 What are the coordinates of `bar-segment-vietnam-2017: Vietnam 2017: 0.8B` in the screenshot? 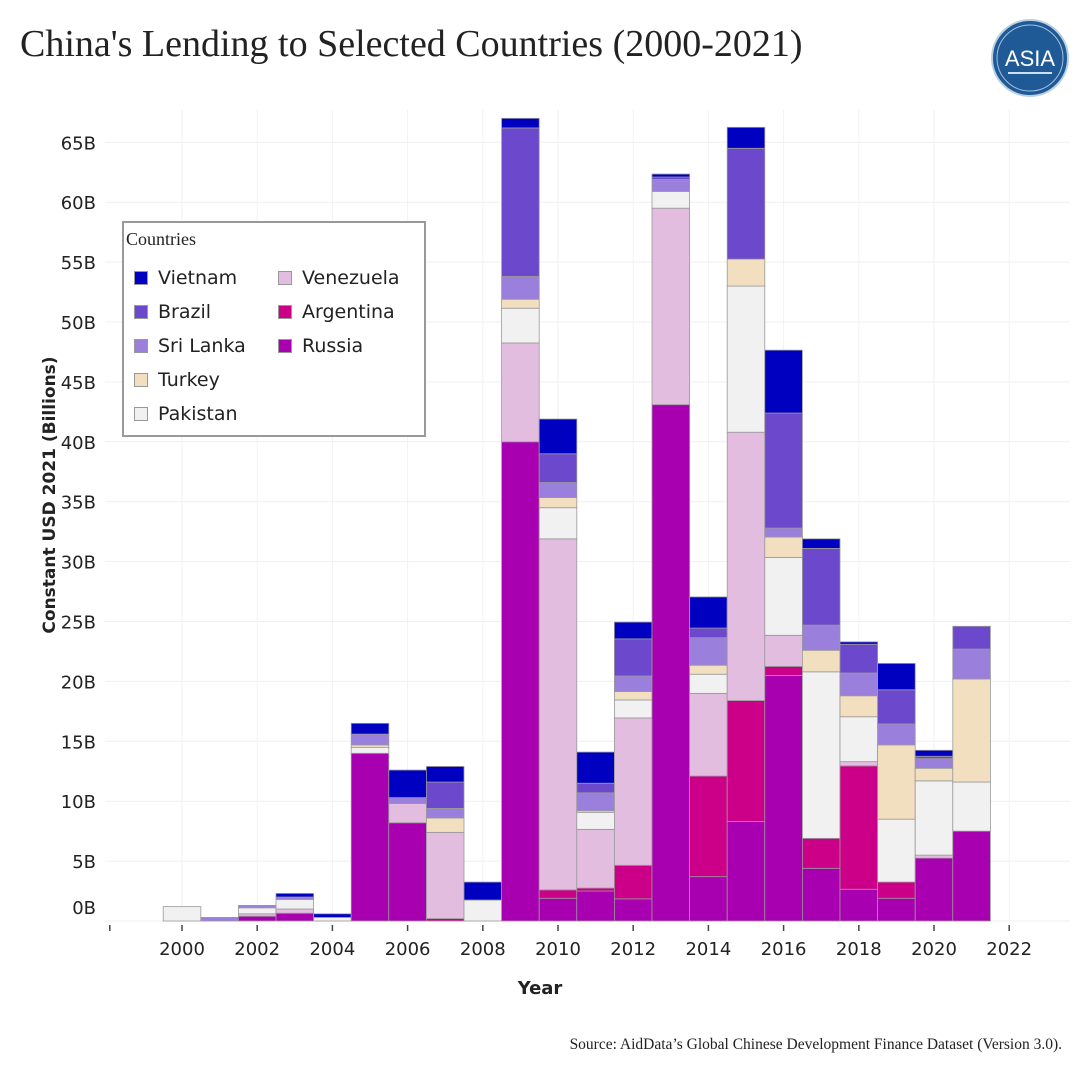 It's located at (821, 543).